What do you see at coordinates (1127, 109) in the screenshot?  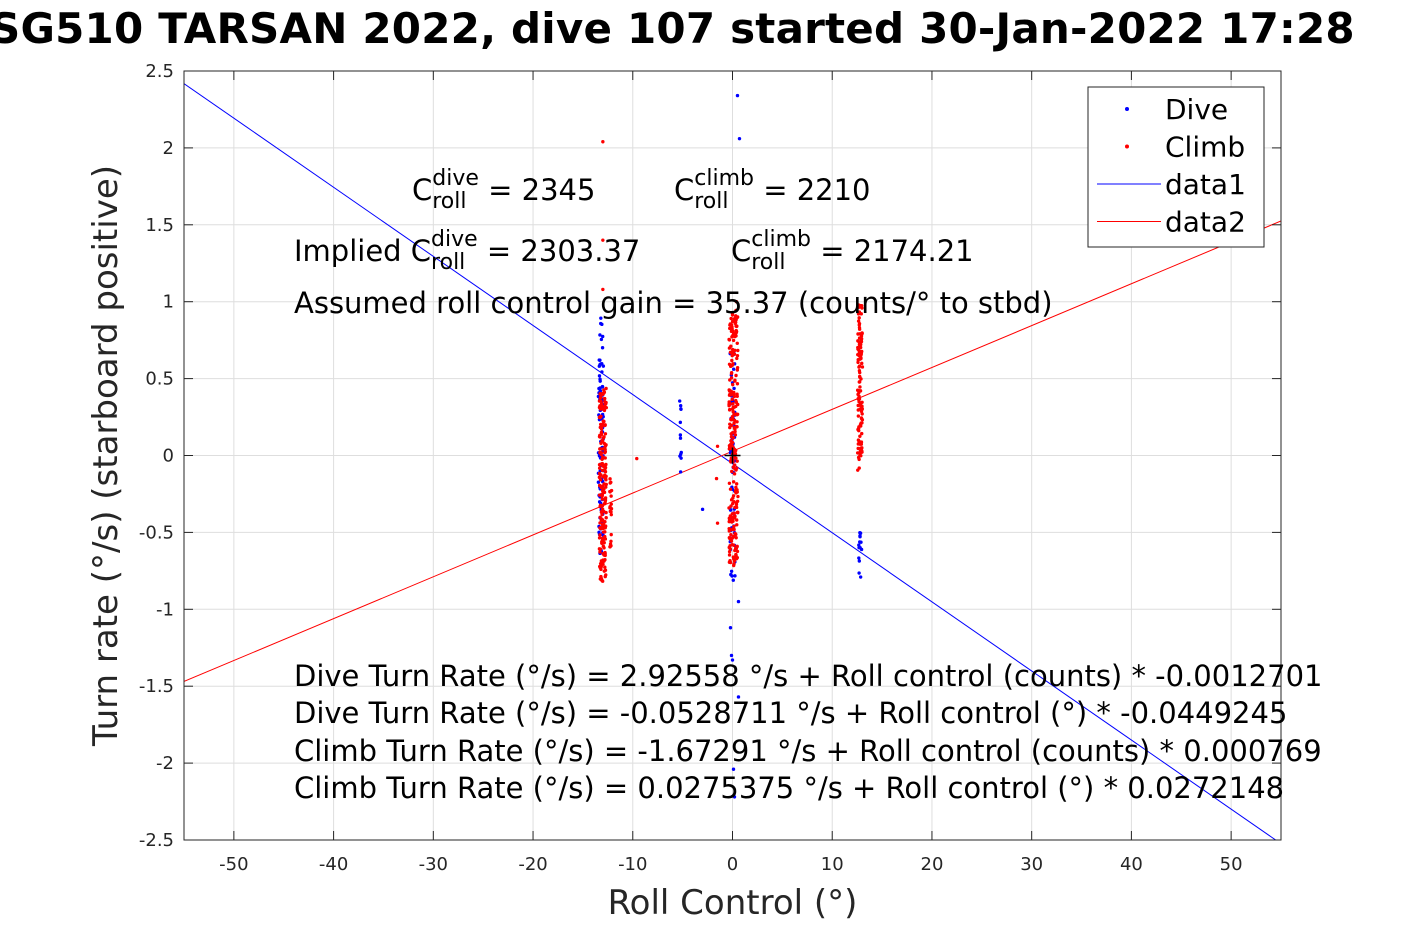 I see `legend-marker-dive` at bounding box center [1127, 109].